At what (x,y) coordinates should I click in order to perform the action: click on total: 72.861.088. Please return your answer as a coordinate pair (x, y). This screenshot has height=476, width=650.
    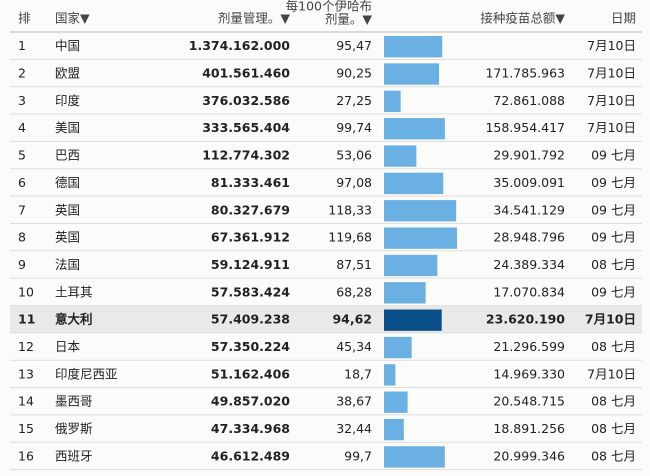
    Looking at the image, I should click on (529, 100).